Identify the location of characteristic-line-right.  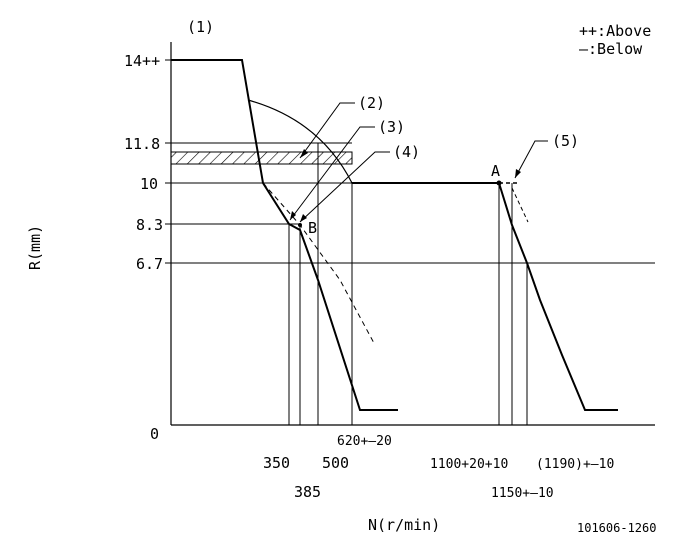
(558, 296).